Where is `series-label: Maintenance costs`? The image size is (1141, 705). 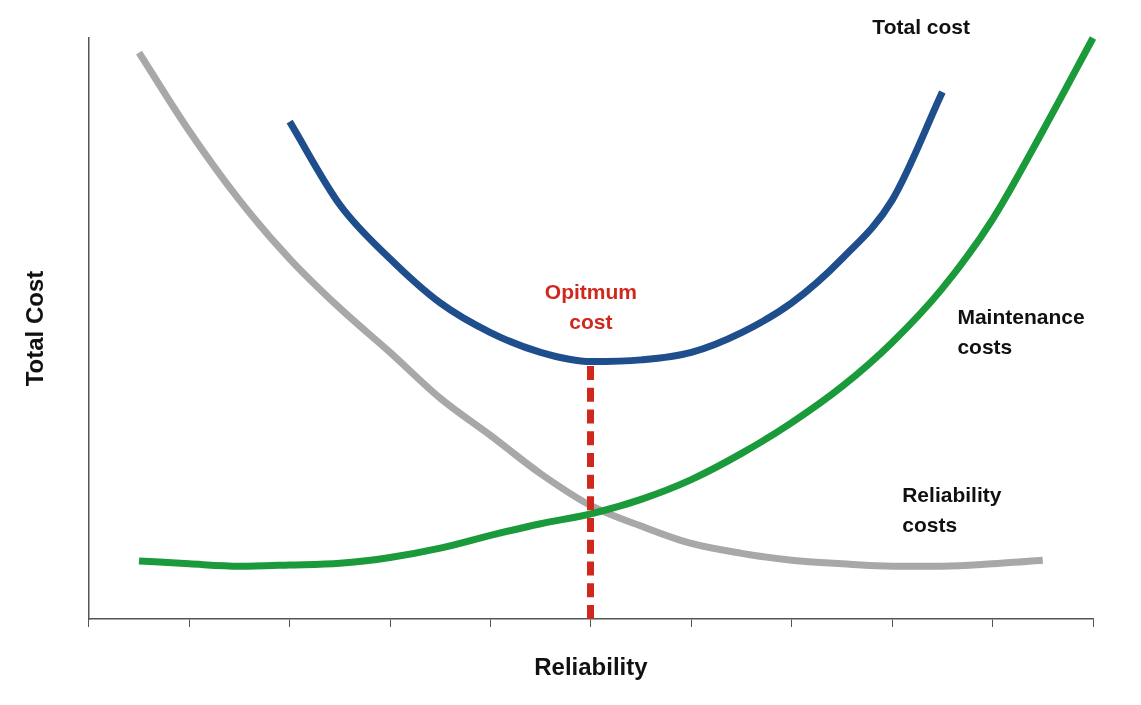 series-label: Maintenance costs is located at coordinates (1021, 332).